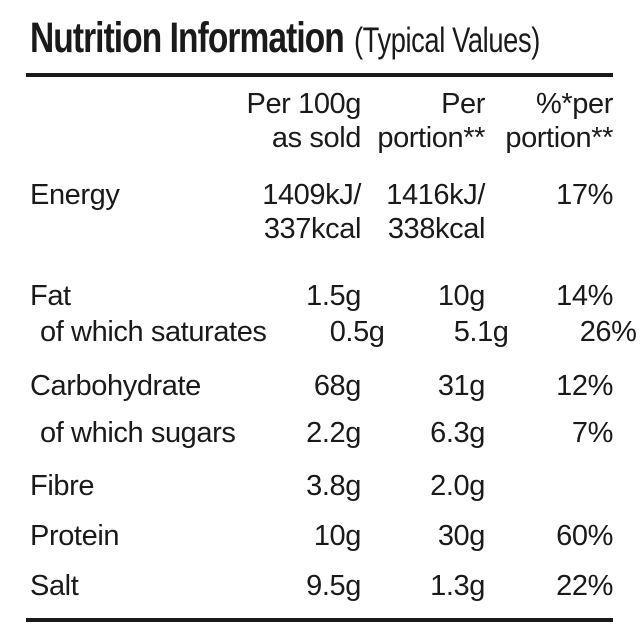  I want to click on table-row-salt: Salt 9.5g 1.3g 22%, so click(319, 586).